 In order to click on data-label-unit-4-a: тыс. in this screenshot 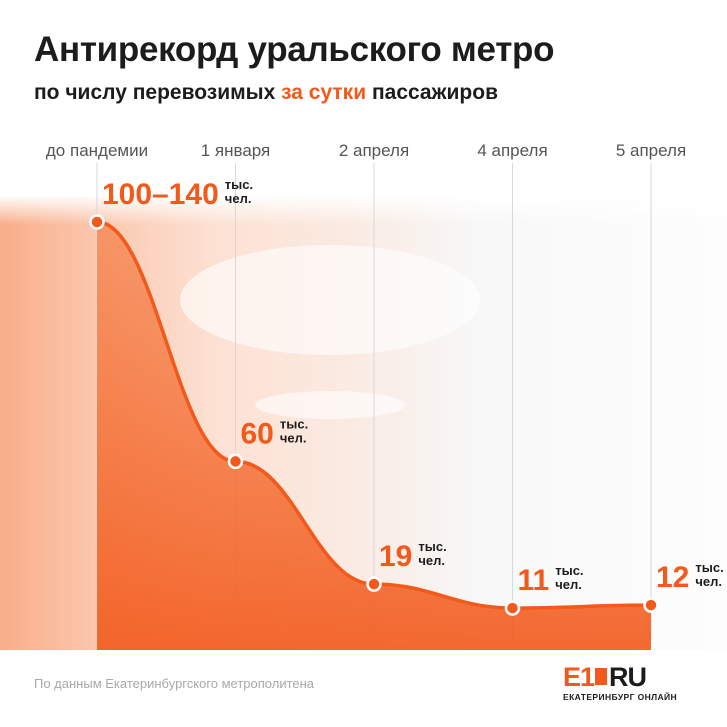, I will do `click(709, 567)`.